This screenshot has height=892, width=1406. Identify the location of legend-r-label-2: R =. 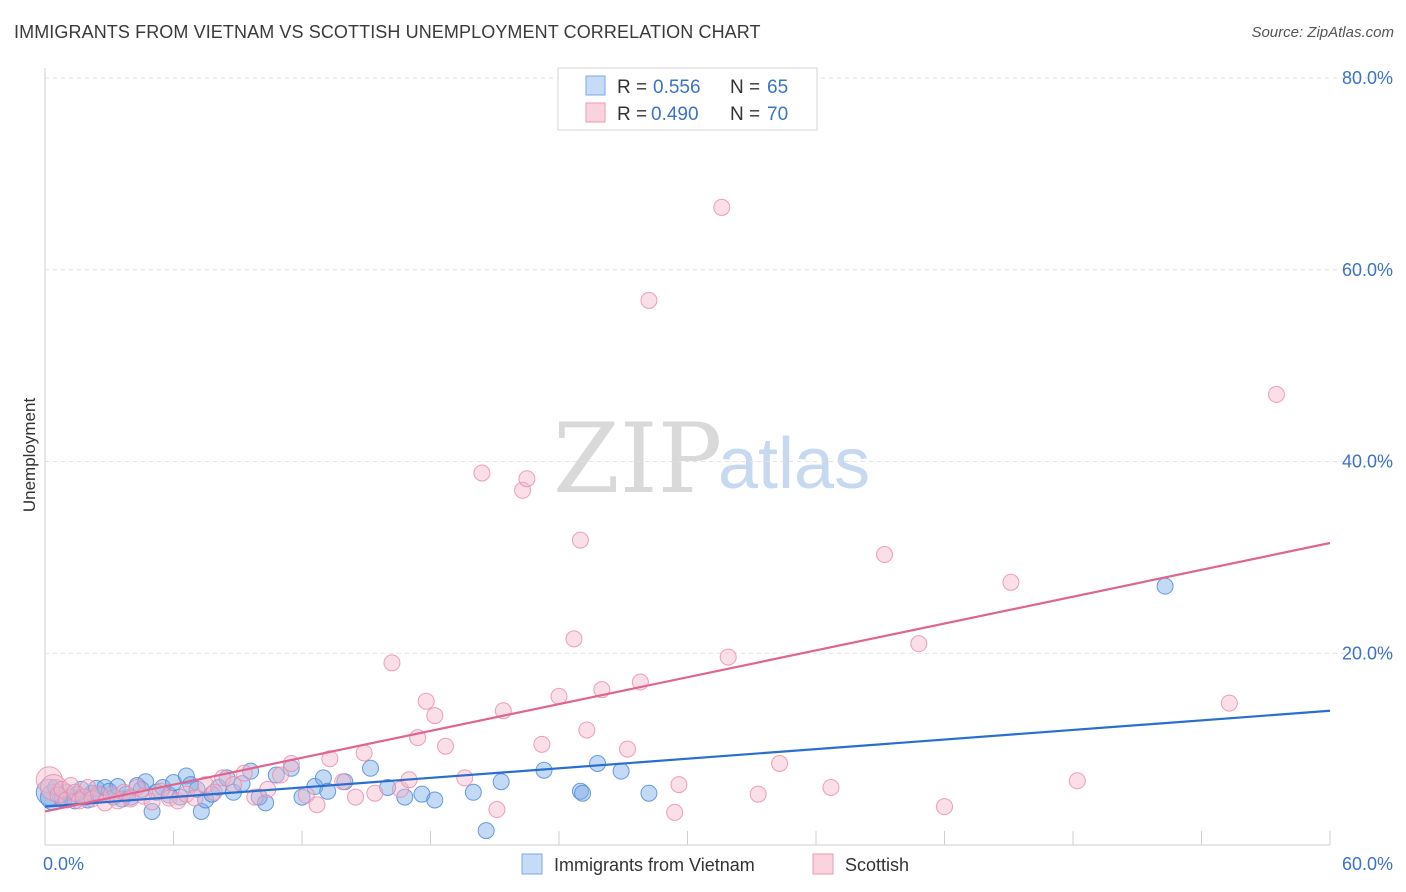
(632, 114).